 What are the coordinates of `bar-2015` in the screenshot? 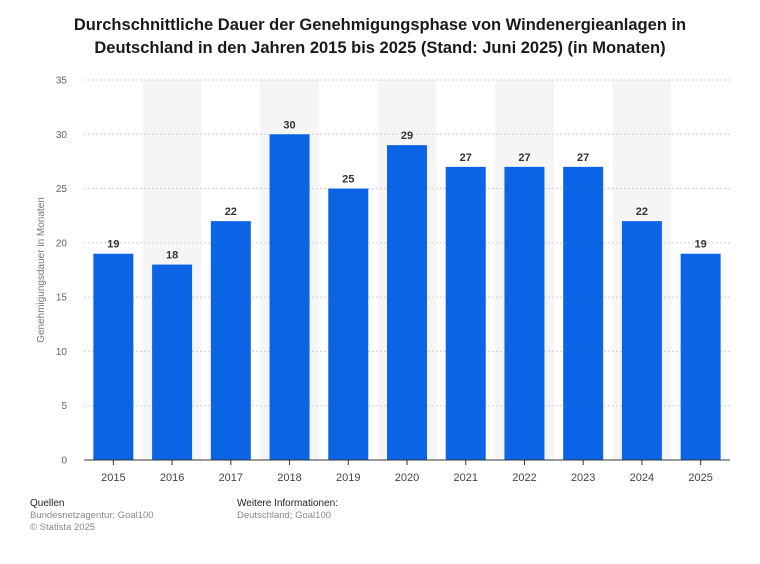 It's located at (113, 356).